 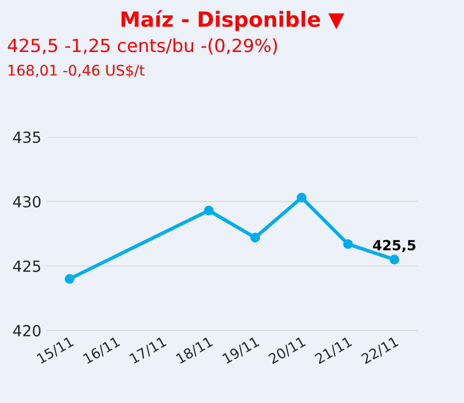 What do you see at coordinates (394, 246) in the screenshot?
I see `data-label: 425,5` at bounding box center [394, 246].